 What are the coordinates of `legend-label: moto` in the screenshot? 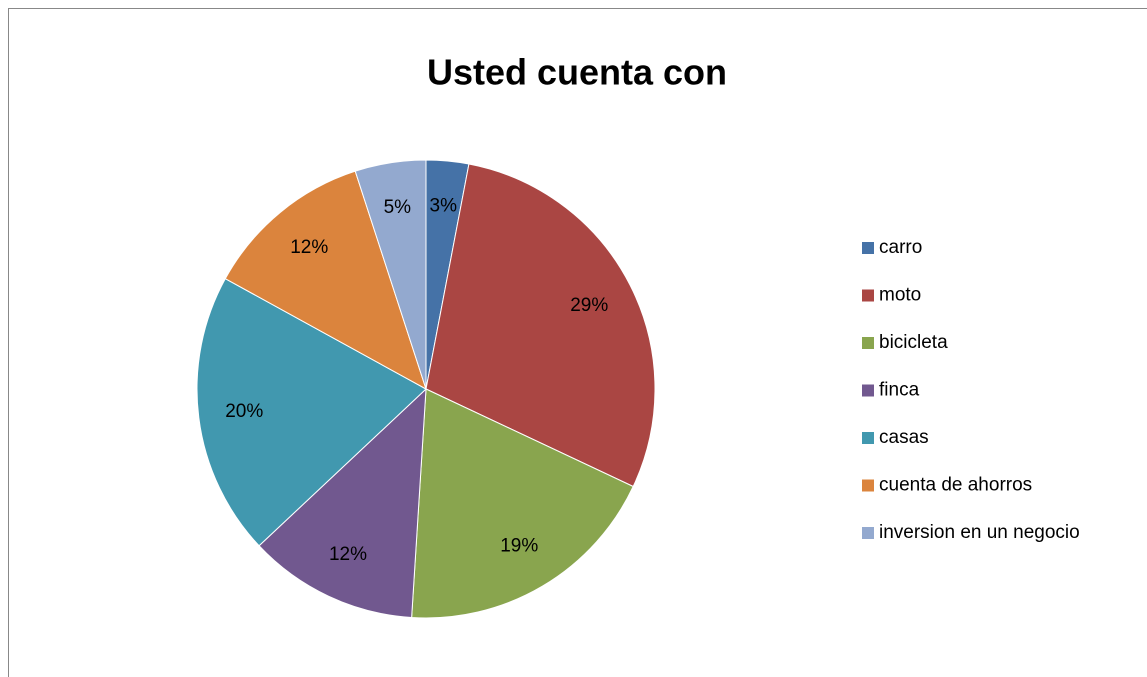 It's located at (900, 295).